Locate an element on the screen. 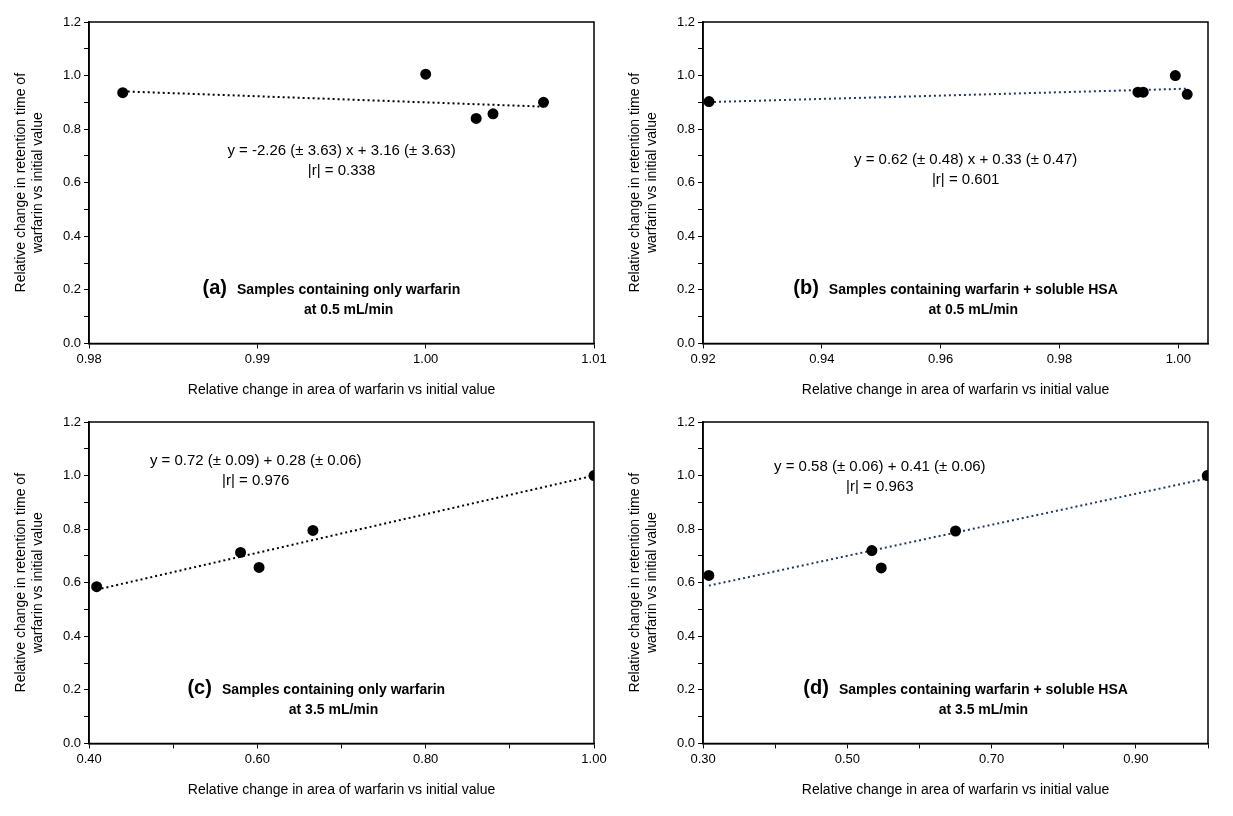  annotation: y = 0.58 (± 0.06) + 0.41 (± 0.06) is located at coordinates (880, 466).